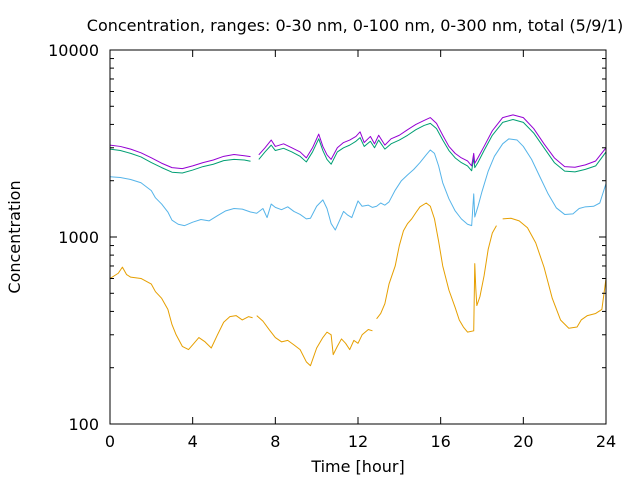 The height and width of the screenshot is (480, 640). What do you see at coordinates (83, 424) in the screenshot?
I see `y-tick-label: 100` at bounding box center [83, 424].